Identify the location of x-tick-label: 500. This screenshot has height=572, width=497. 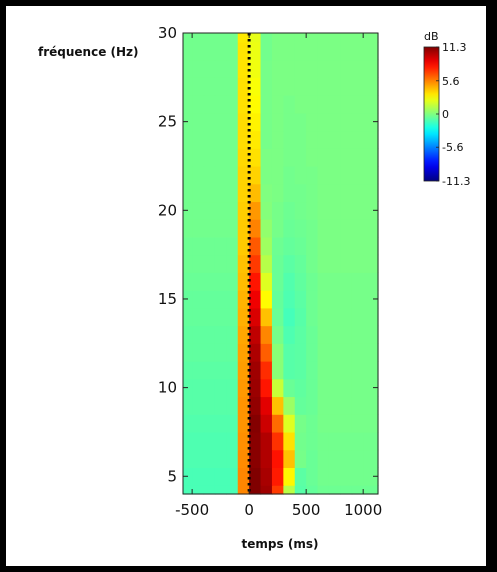
(306, 510).